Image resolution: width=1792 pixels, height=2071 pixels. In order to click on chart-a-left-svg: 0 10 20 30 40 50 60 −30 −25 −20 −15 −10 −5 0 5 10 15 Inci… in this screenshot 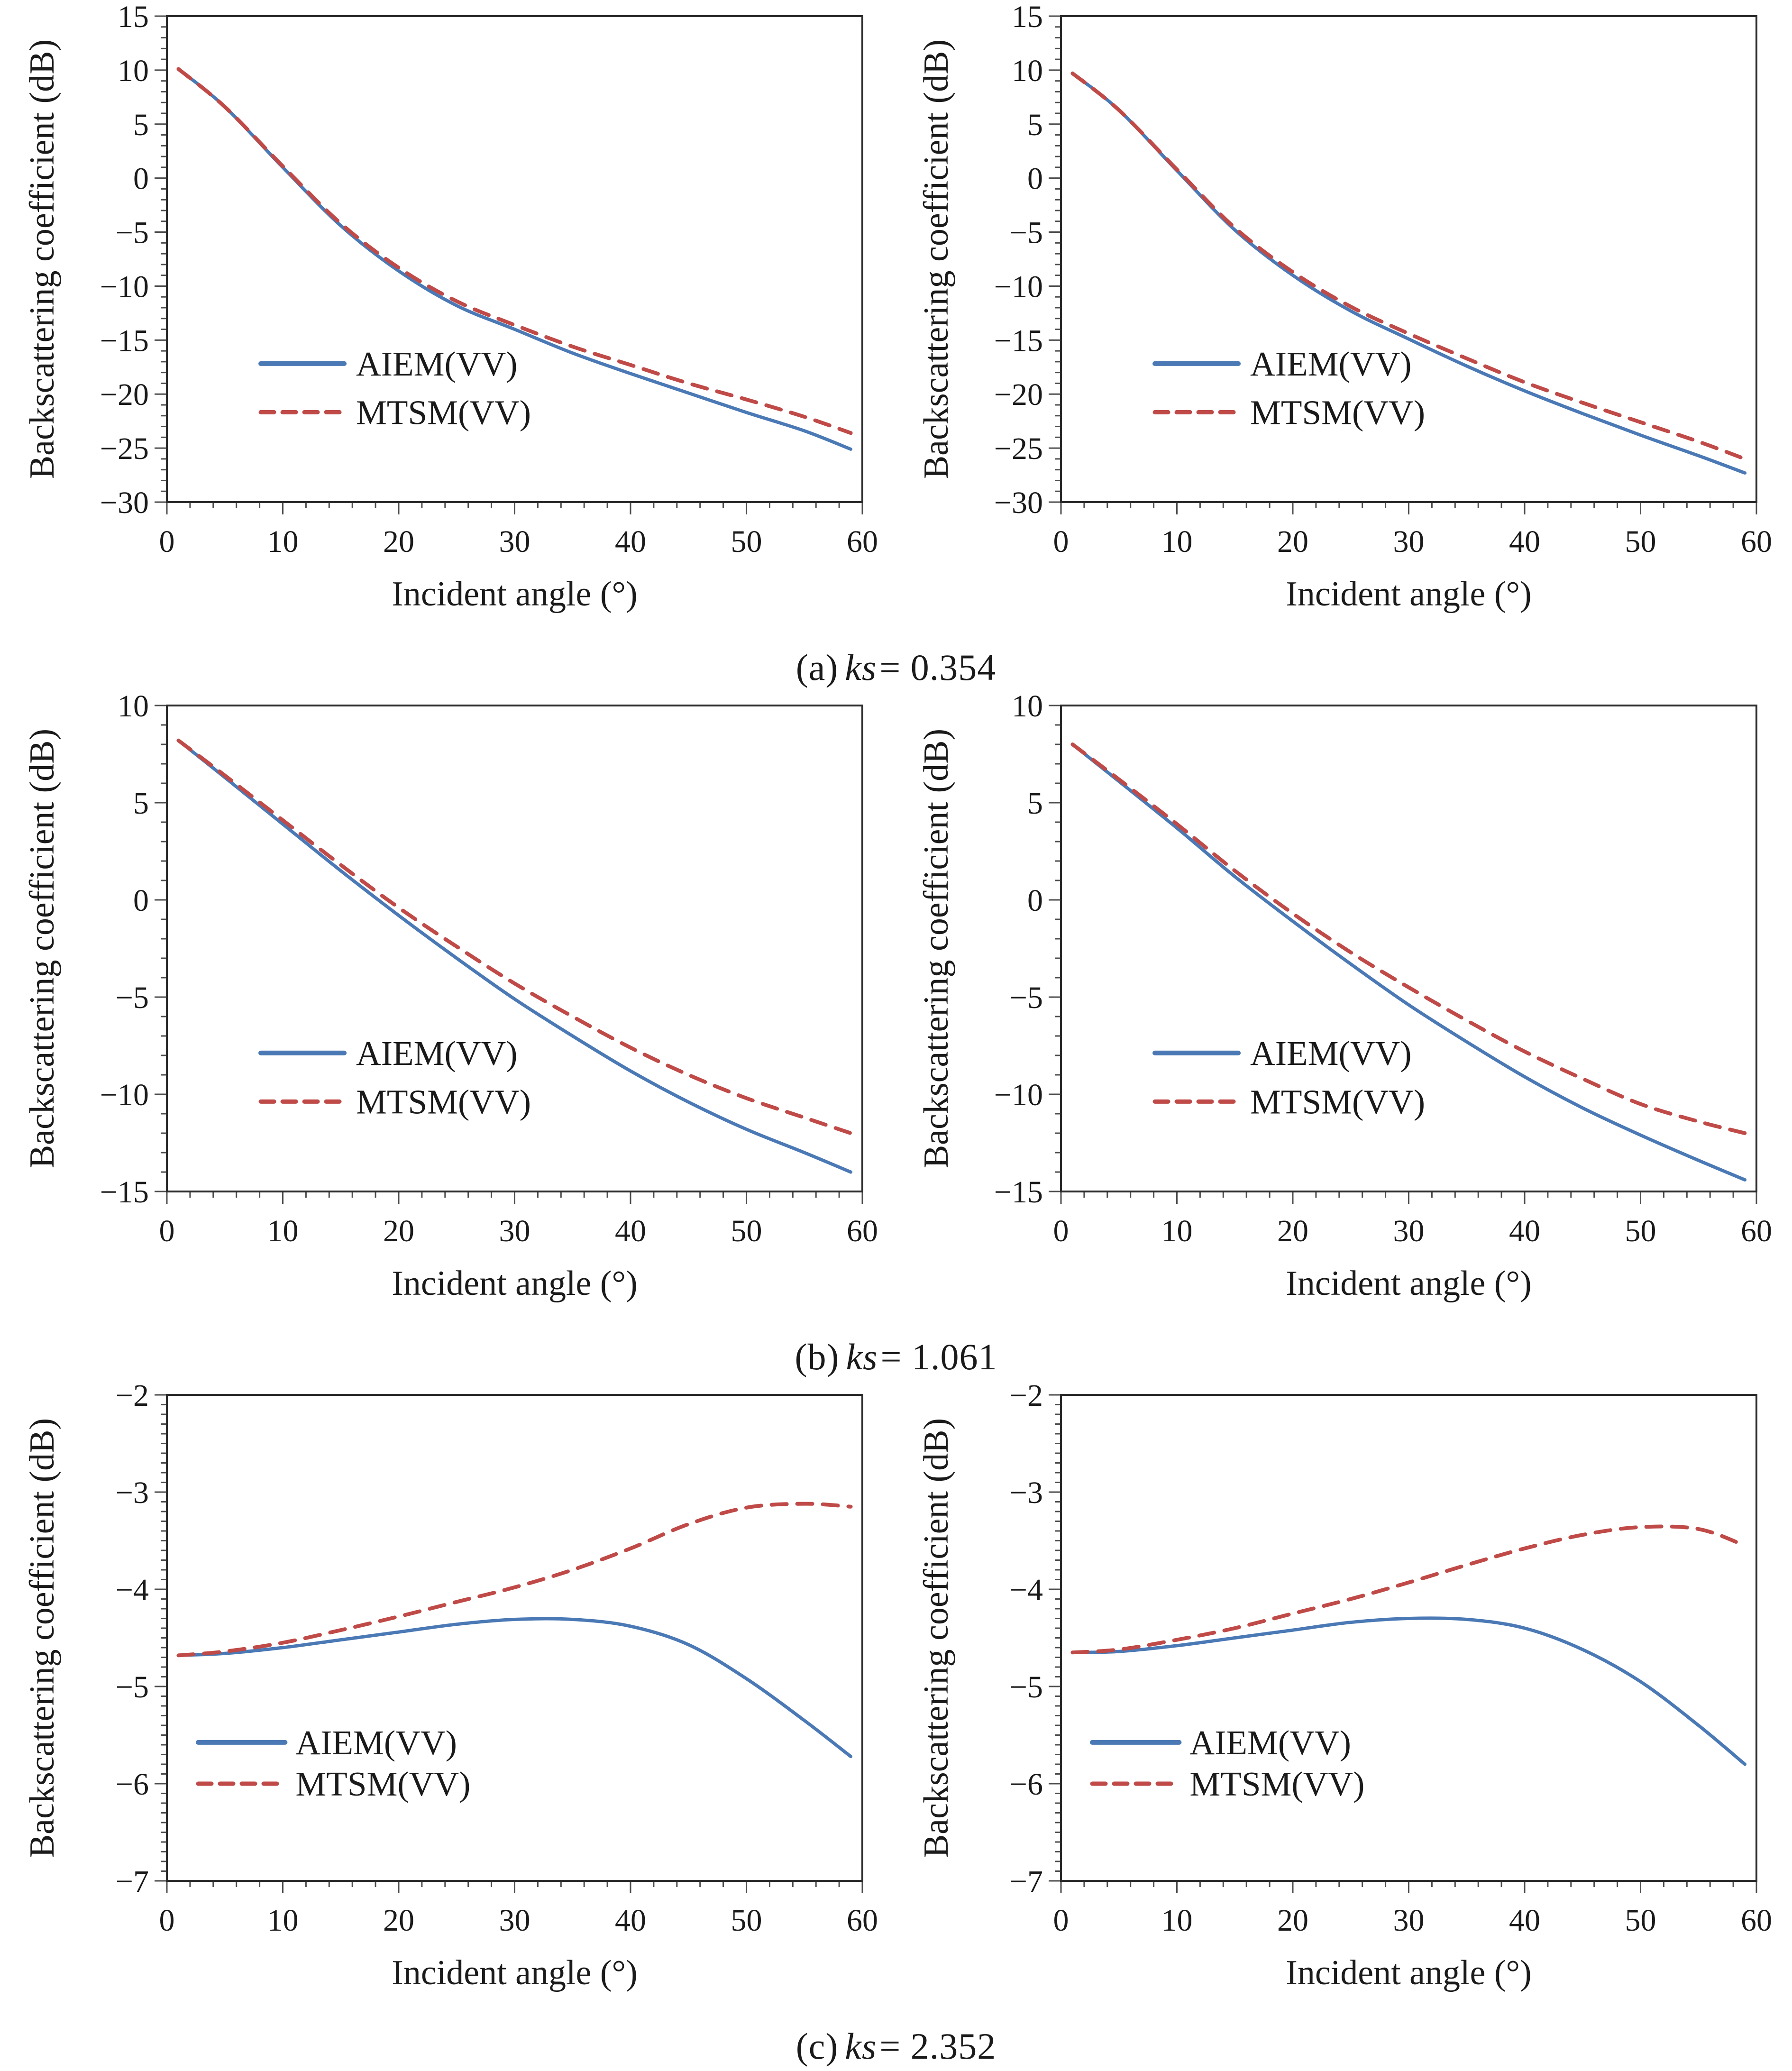, I will do `click(450, 307)`.